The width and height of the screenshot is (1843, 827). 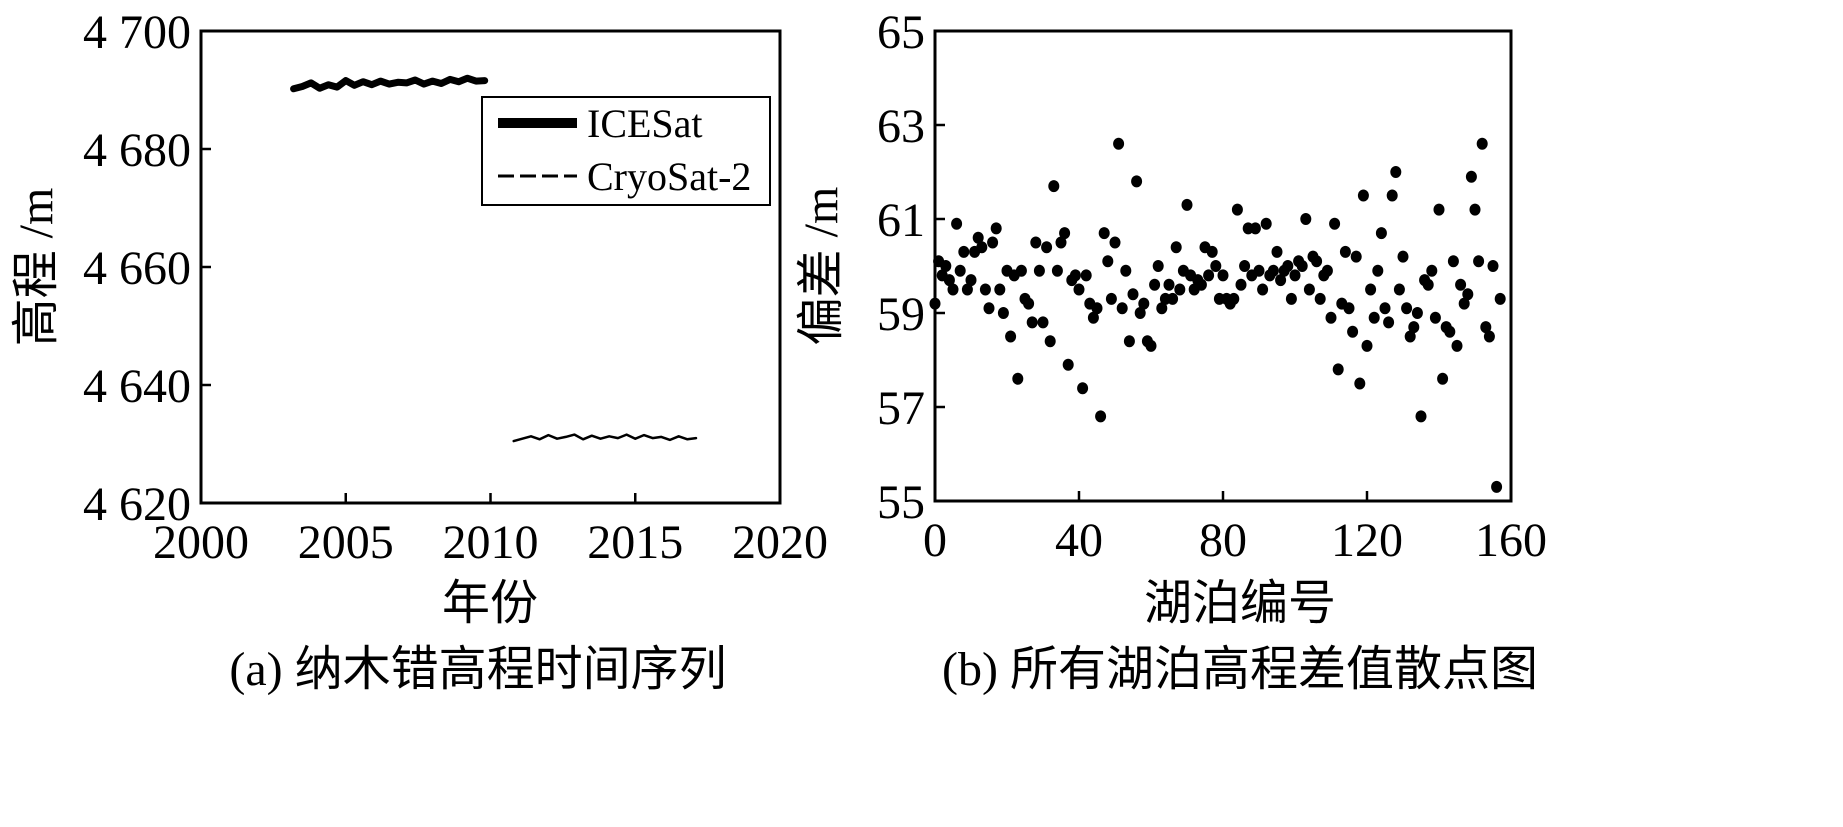 I want to click on panel-b-x-tick-label: 40, so click(x=1079, y=540).